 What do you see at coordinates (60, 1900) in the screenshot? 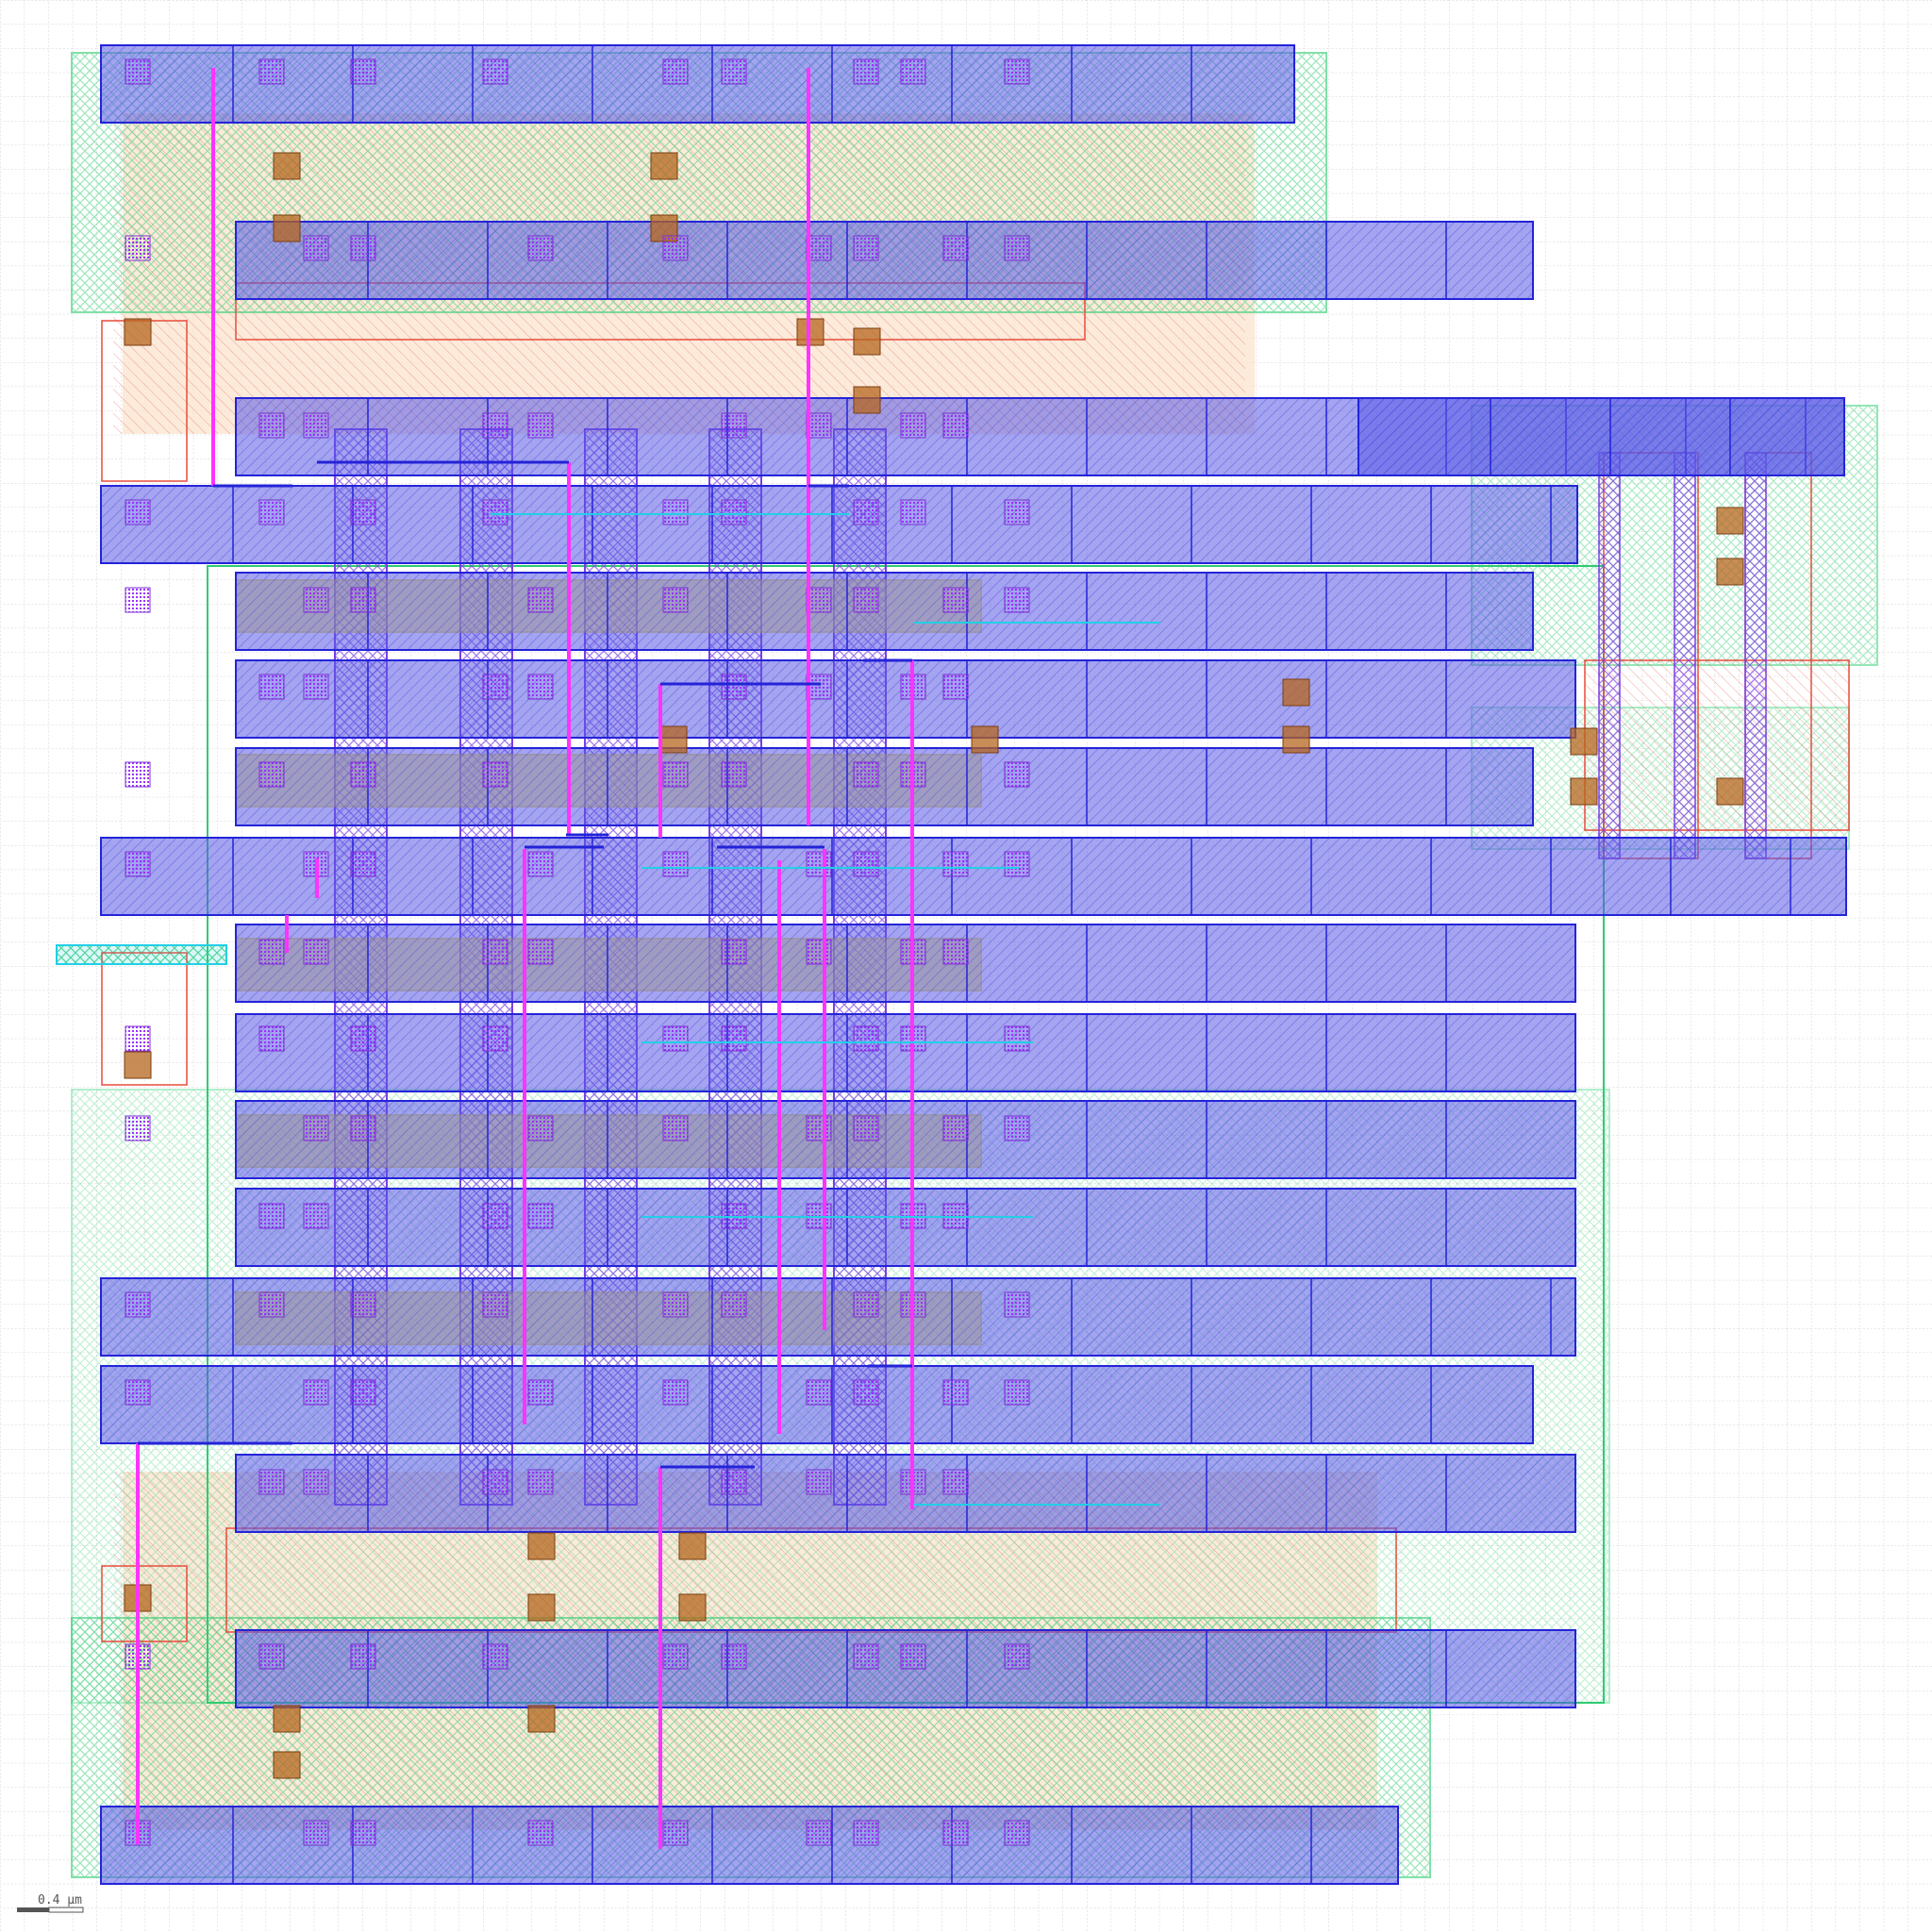
I see `scale-bar-label: 0.4 µm` at bounding box center [60, 1900].